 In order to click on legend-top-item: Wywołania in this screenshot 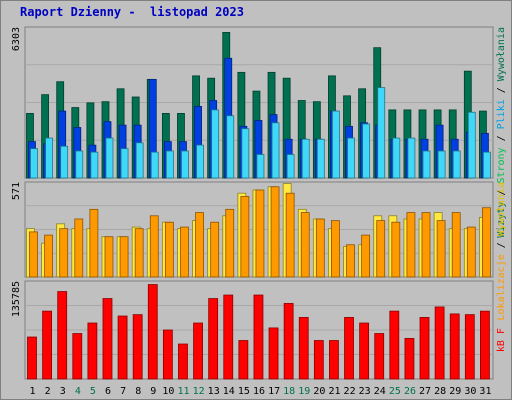, I will do `click(501, 54)`.